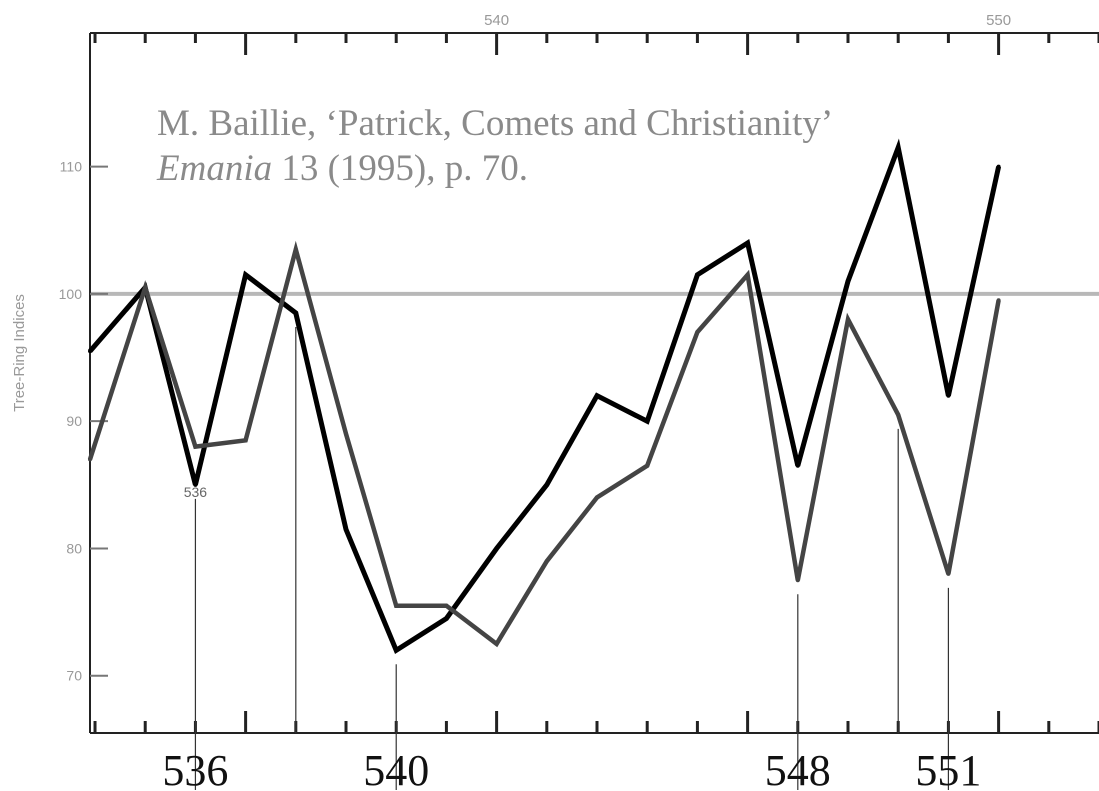  I want to click on event-marker-label: 551, so click(948, 768).